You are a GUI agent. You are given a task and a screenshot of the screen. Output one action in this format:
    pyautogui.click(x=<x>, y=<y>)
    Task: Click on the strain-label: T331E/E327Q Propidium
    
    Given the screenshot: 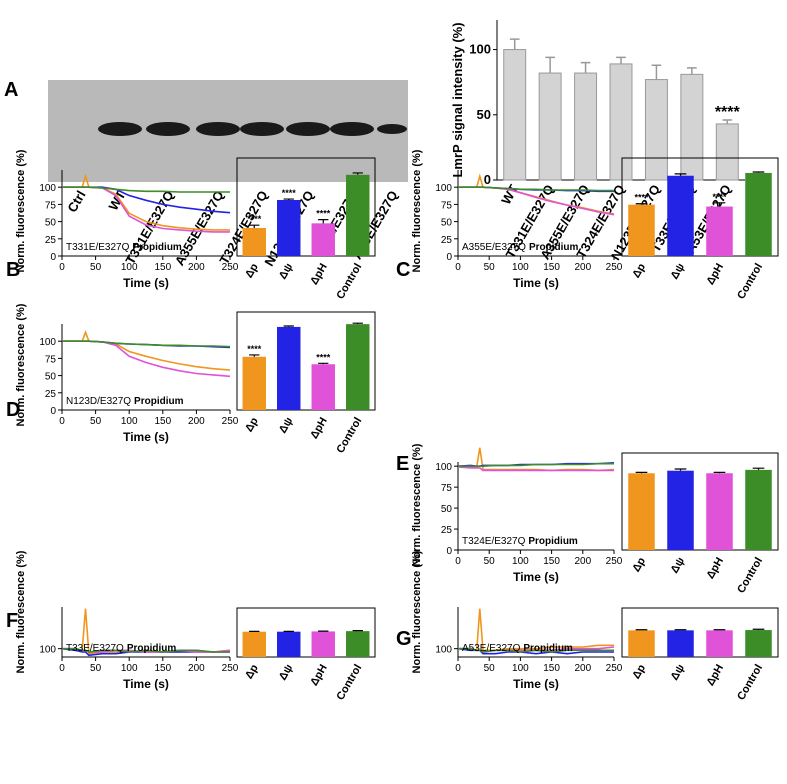 What is the action you would take?
    pyautogui.click(x=124, y=247)
    